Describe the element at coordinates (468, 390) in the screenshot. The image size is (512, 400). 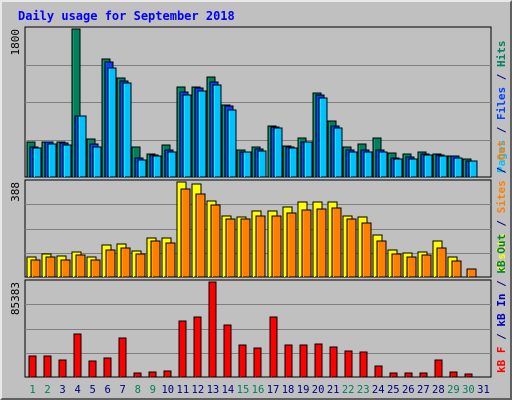
I see `day-label-30: 30` at that location.